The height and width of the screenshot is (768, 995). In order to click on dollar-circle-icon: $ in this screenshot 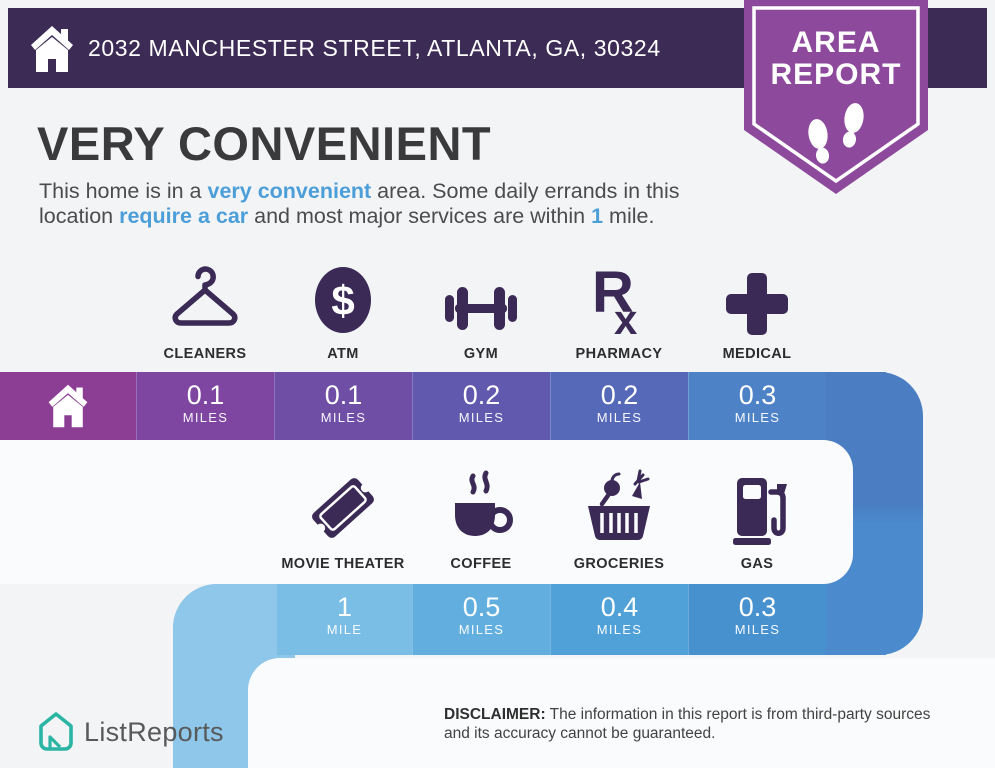, I will do `click(343, 300)`.